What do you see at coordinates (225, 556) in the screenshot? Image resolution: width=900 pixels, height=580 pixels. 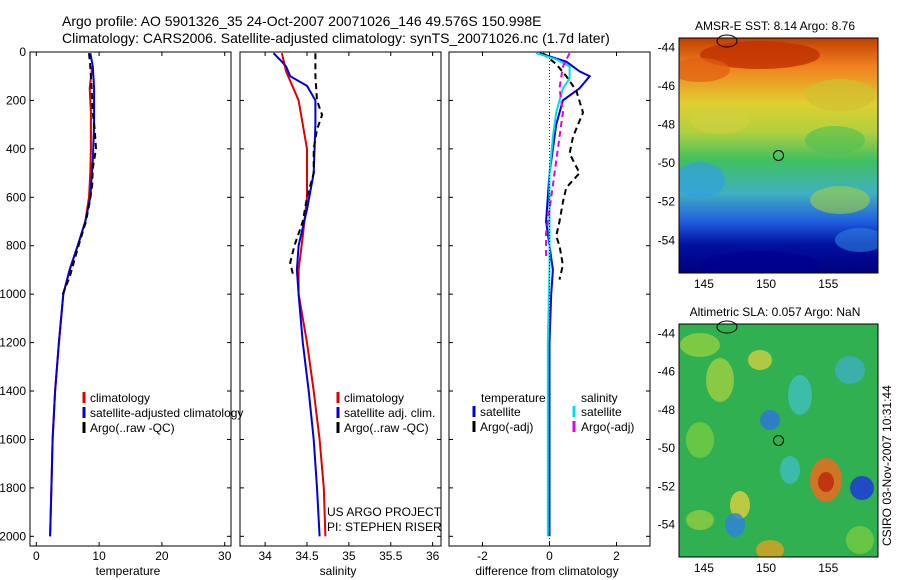 I see `x-tick-label: 30` at bounding box center [225, 556].